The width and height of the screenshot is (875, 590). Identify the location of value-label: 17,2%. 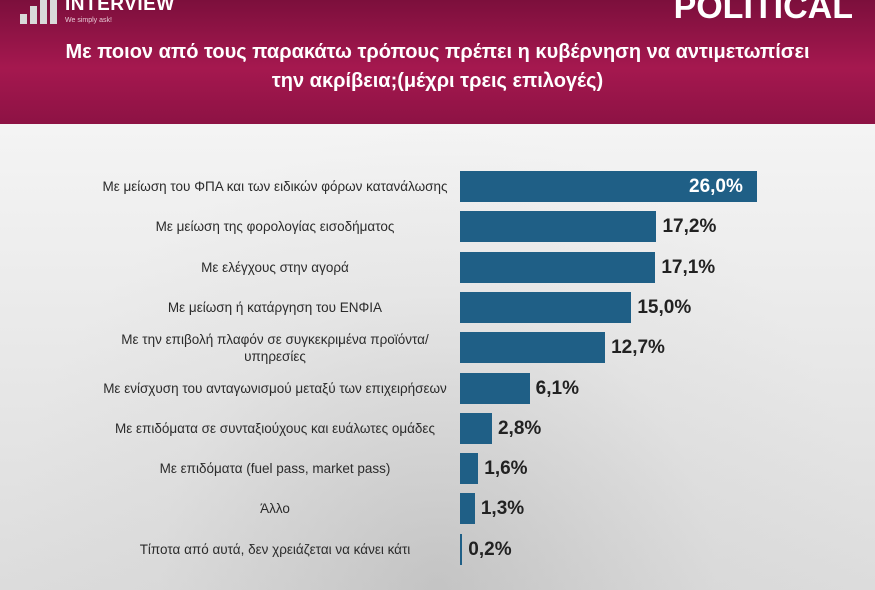
(689, 227).